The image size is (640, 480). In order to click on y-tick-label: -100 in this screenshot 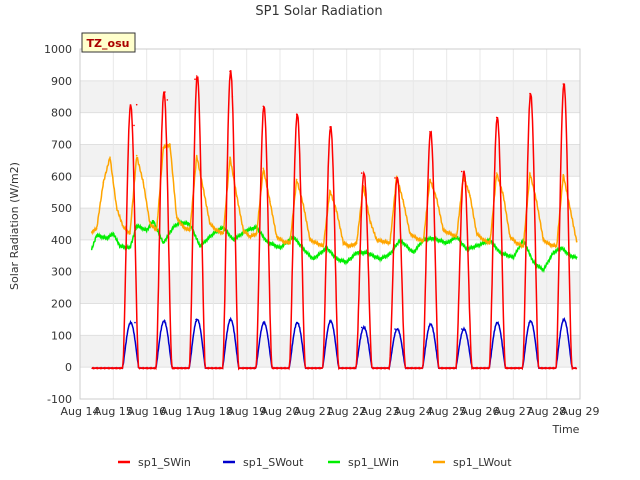, I will do `click(59, 399)`.